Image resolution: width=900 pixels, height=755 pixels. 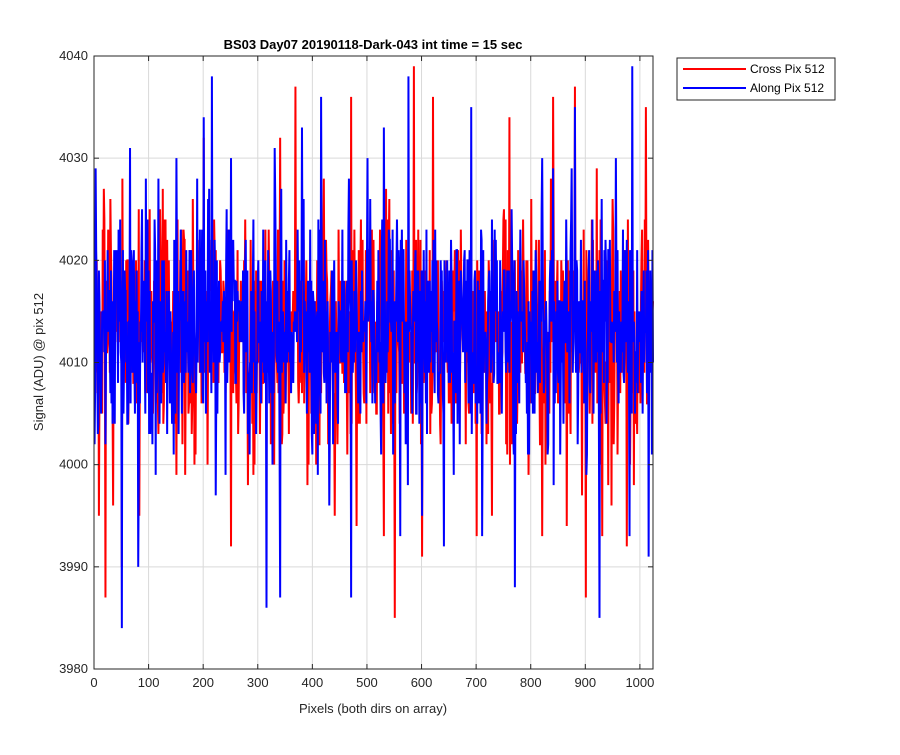 I want to click on y-tick-label: 4030, so click(x=73, y=157).